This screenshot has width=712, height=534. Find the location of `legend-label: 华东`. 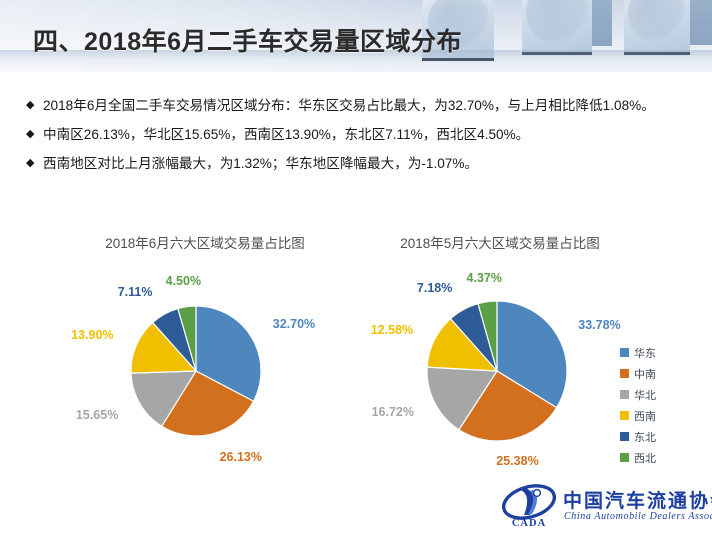

legend-label: 华东 is located at coordinates (645, 353).